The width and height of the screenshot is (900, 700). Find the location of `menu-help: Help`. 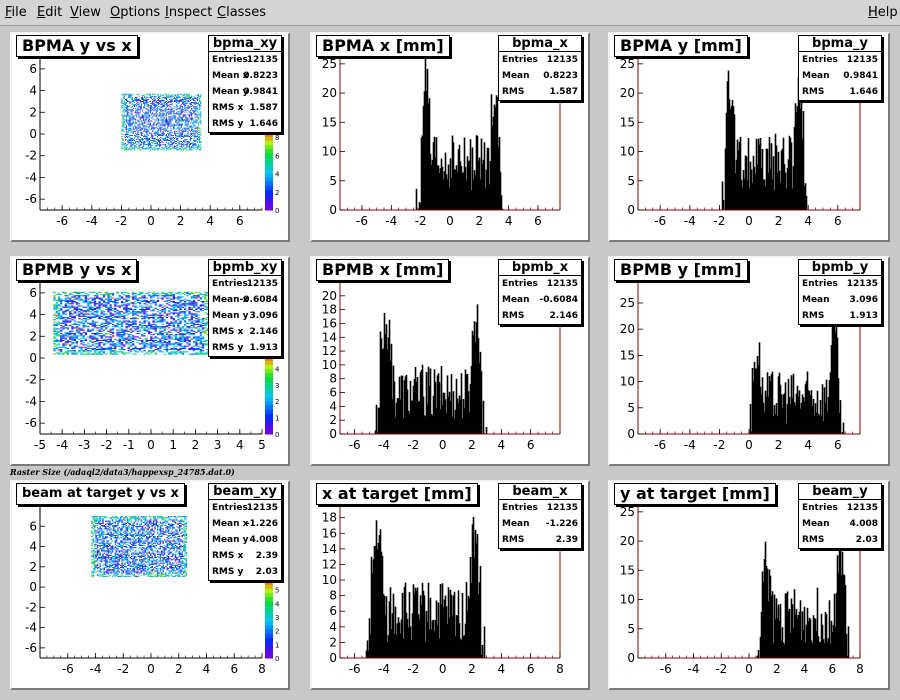

menu-help: Help is located at coordinates (883, 12).